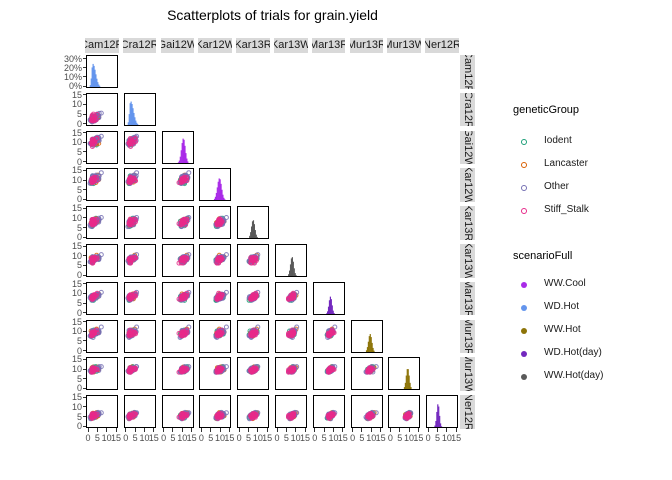  Describe the element at coordinates (291, 260) in the screenshot. I see `histogram-panel-Kar13W` at that location.